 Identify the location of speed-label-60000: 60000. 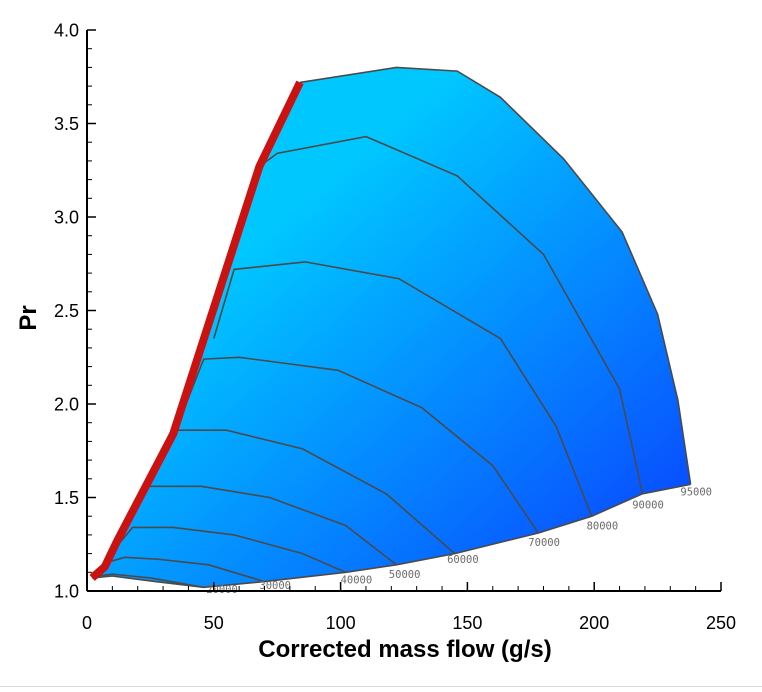
(463, 560).